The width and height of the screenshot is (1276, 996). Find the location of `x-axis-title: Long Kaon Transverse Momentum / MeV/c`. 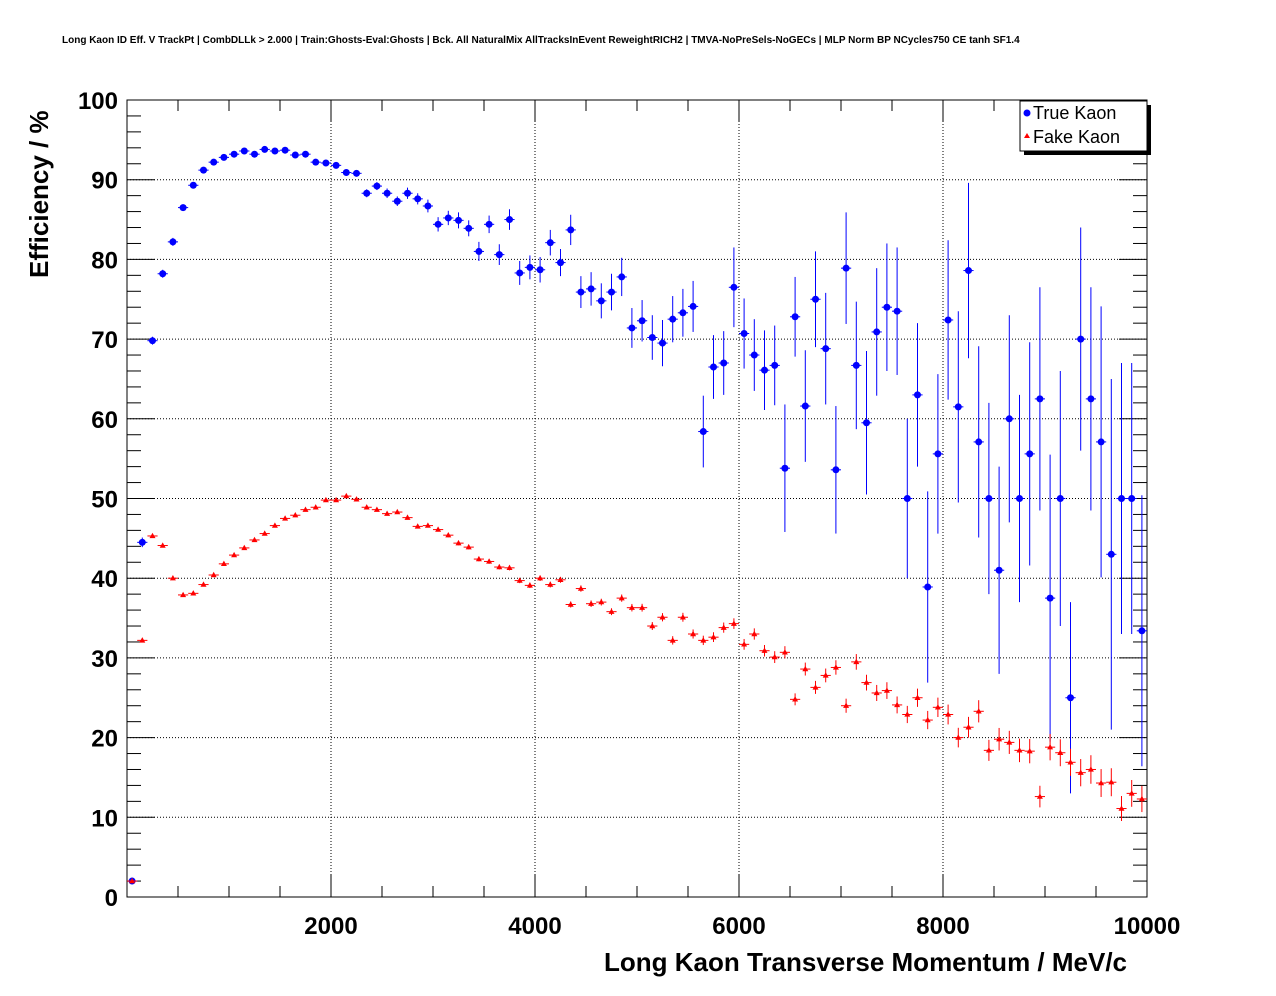

x-axis-title: Long Kaon Transverse Momentum / MeV/c is located at coordinates (865, 962).